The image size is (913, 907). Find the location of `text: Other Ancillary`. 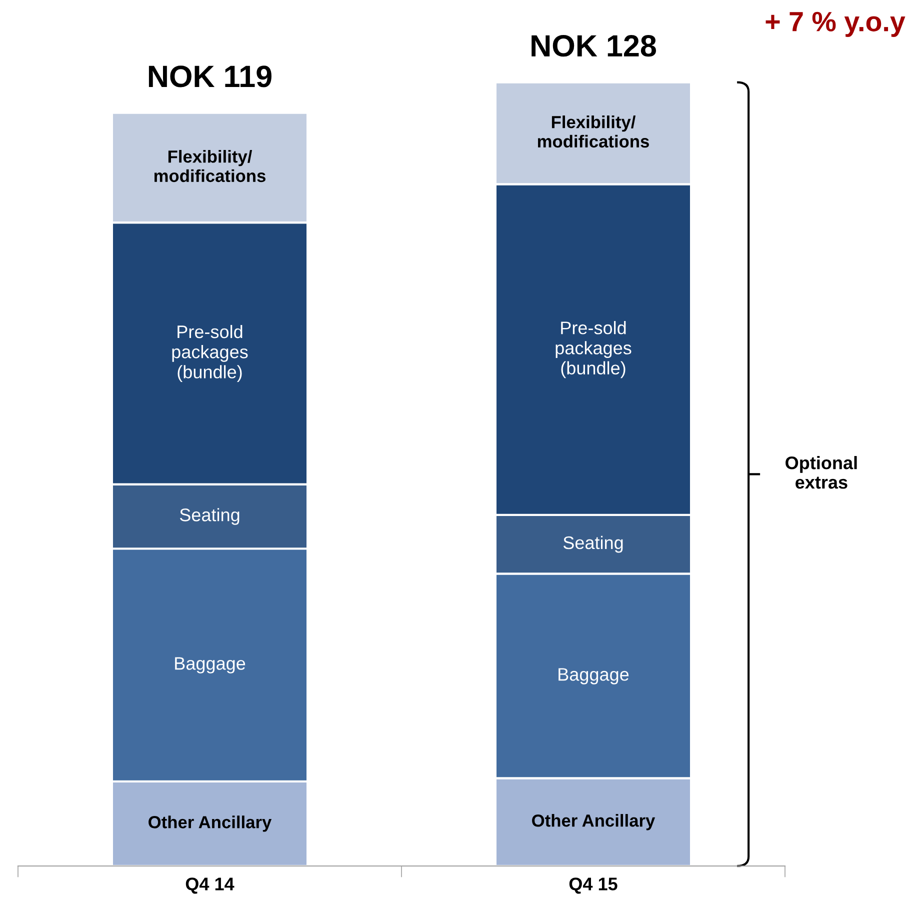

text: Other Ancillary is located at coordinates (594, 822).